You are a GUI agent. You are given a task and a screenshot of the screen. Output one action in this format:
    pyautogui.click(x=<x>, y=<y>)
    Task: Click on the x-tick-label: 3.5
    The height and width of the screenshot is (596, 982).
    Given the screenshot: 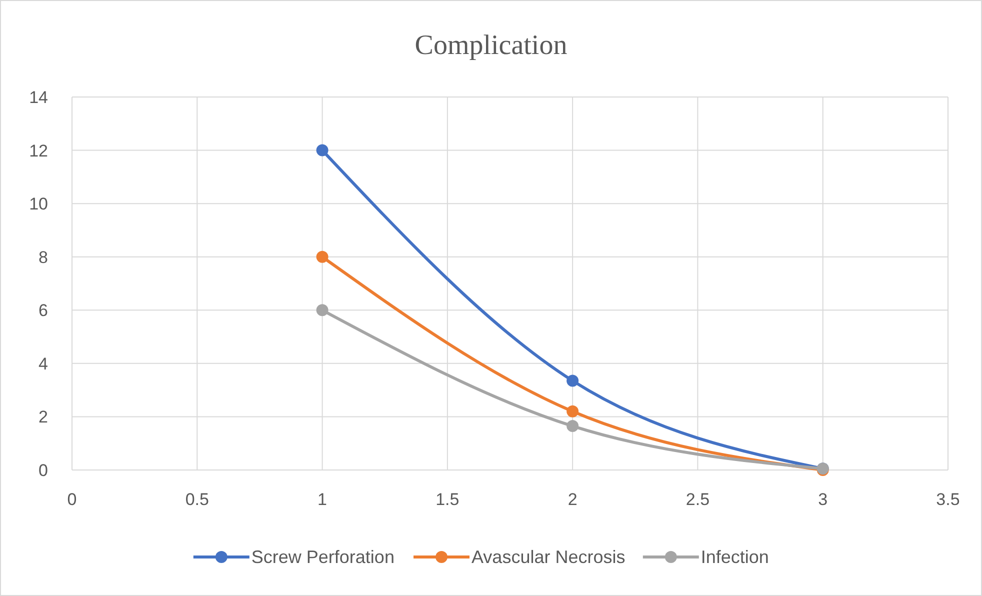 What is the action you would take?
    pyautogui.click(x=948, y=499)
    